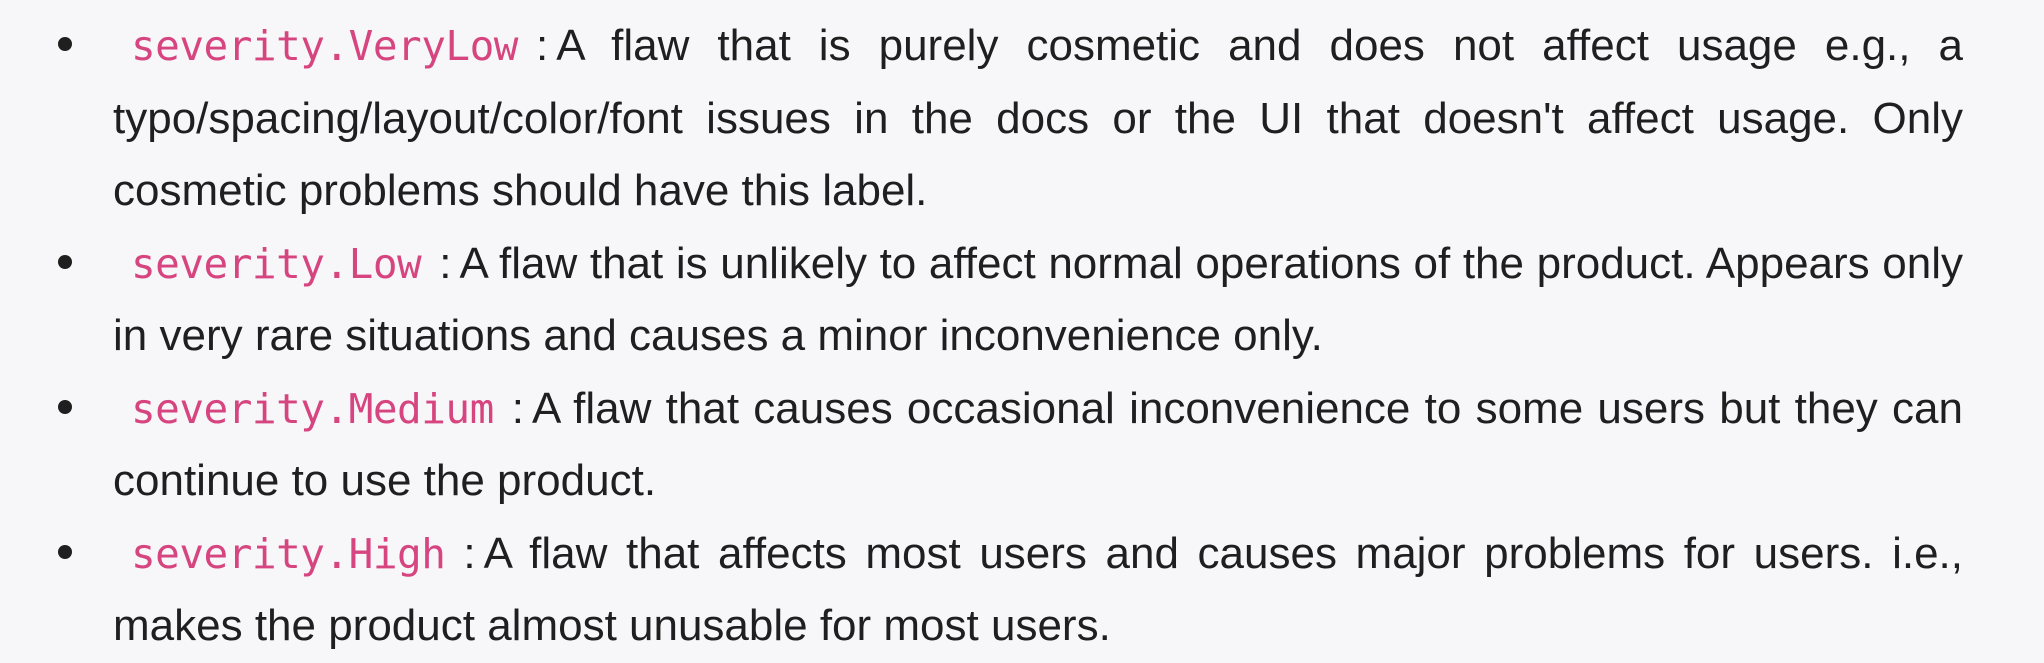 The image size is (2044, 663). Describe the element at coordinates (288, 553) in the screenshot. I see `severity-label-code: severity.High` at that location.